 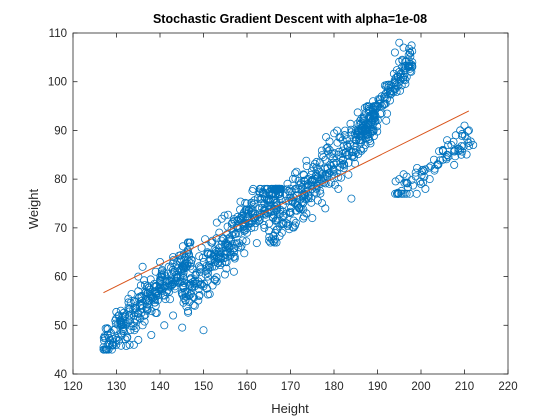 What do you see at coordinates (464, 387) in the screenshot?
I see `x-tick-label: 210` at bounding box center [464, 387].